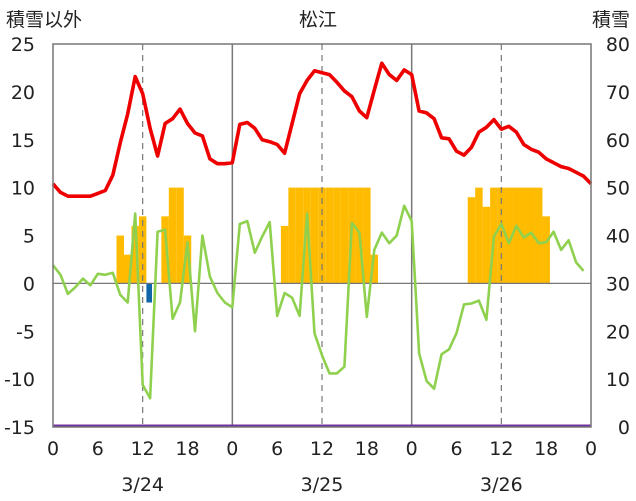 The height and width of the screenshot is (501, 636). What do you see at coordinates (618, 237) in the screenshot?
I see `right-tick-label: 40` at bounding box center [618, 237].